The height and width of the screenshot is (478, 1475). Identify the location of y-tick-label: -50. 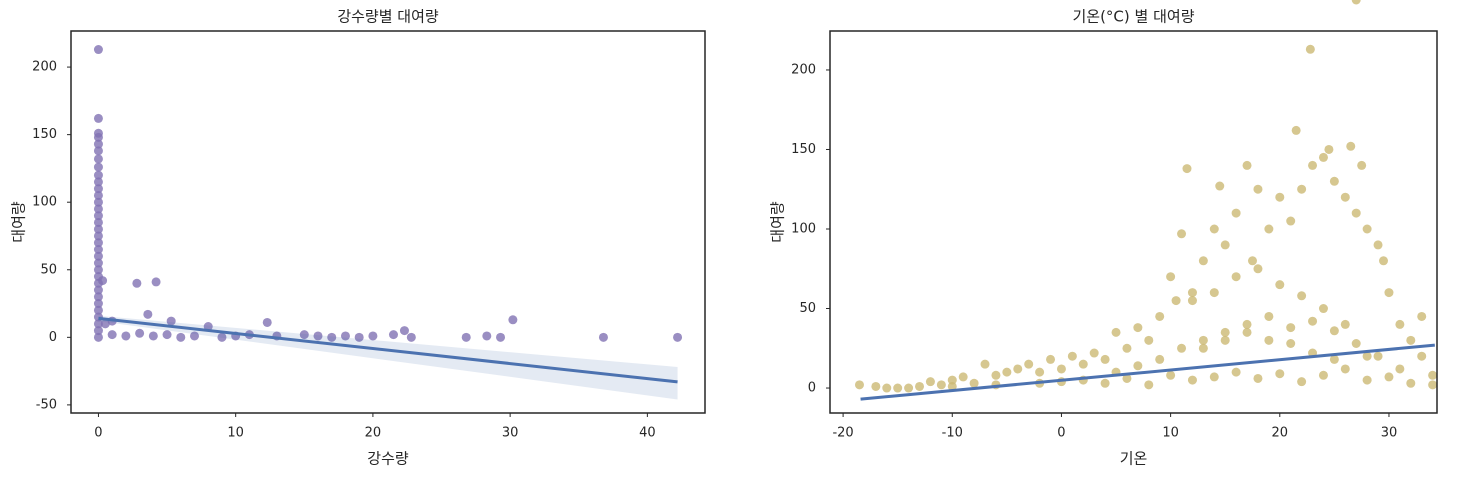
(46, 404).